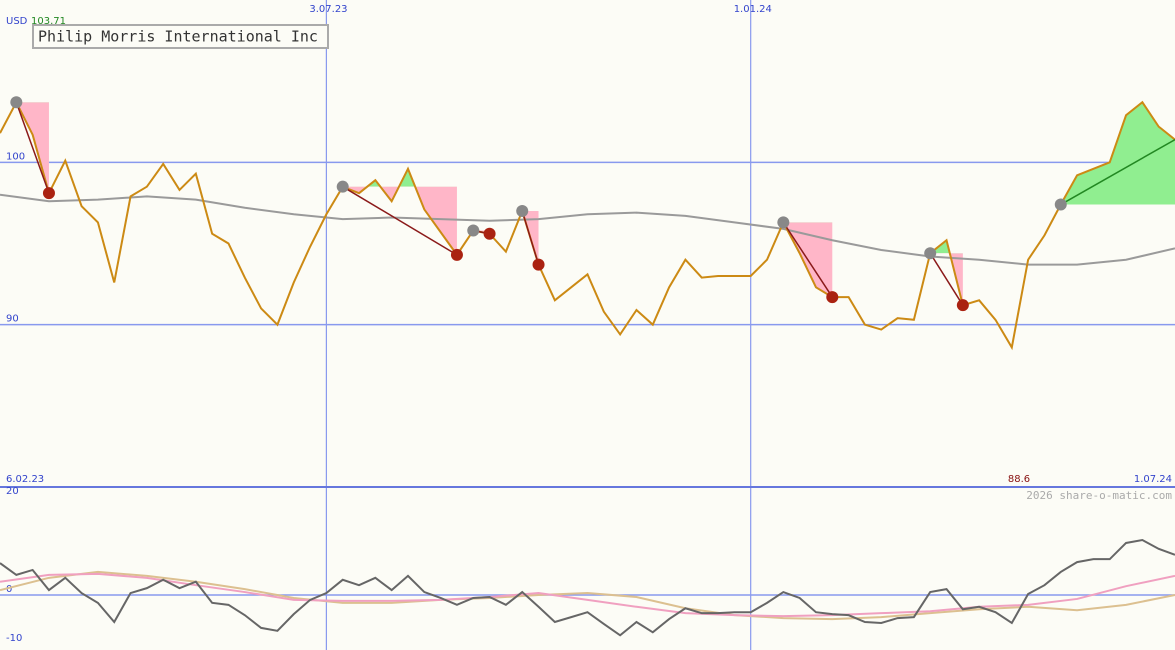 This screenshot has height=650, width=1175. Describe the element at coordinates (15, 156) in the screenshot. I see `y-tick-label: 100` at that location.